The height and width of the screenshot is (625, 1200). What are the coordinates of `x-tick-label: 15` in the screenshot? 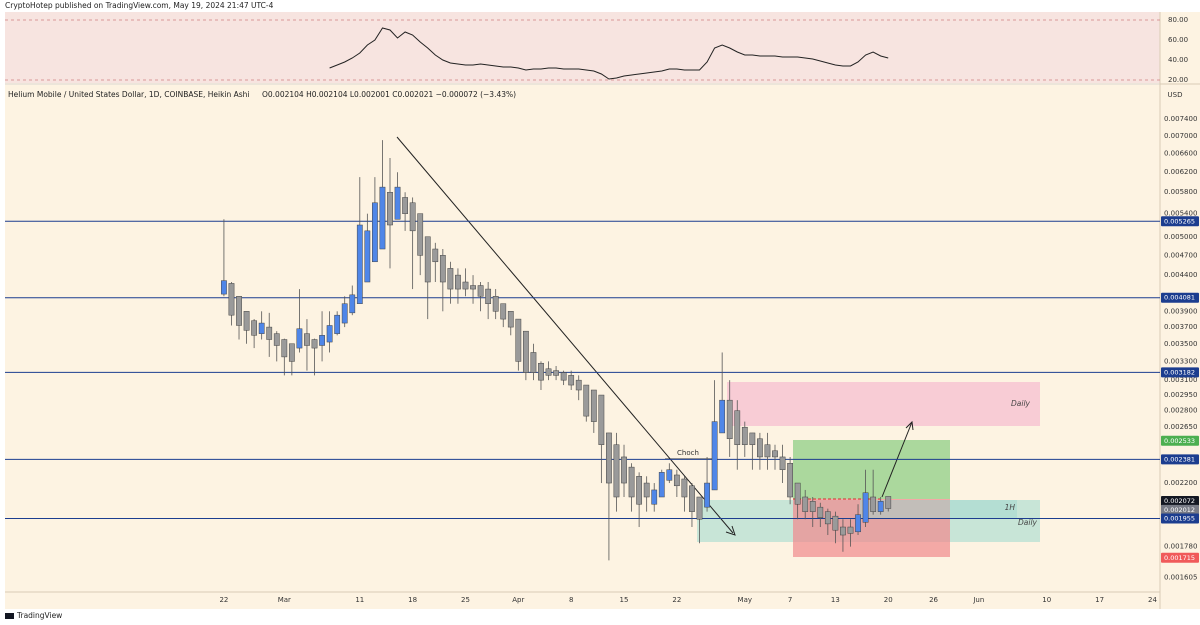 It's located at (624, 600).